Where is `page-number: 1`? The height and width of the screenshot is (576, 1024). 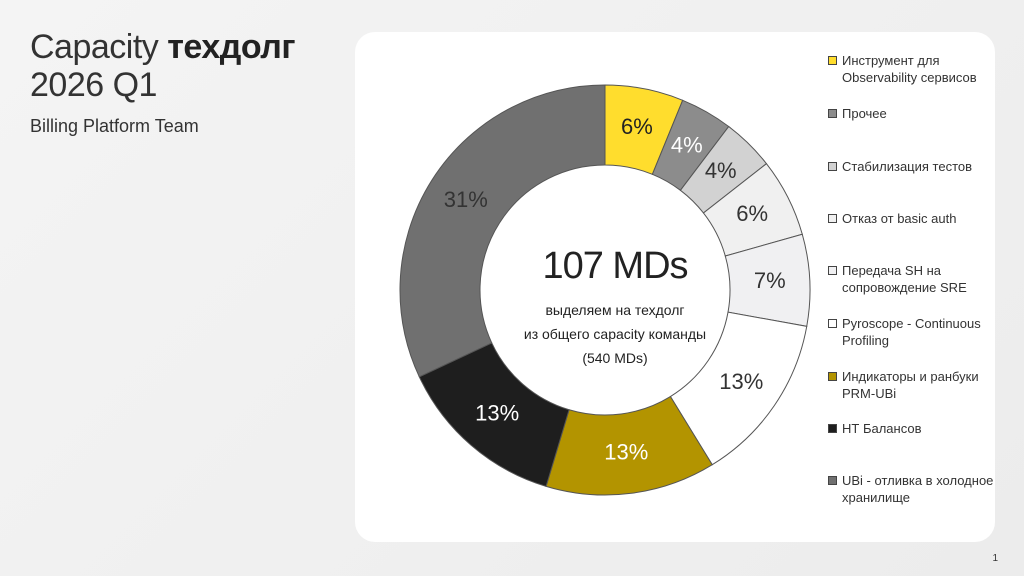 page-number: 1 is located at coordinates (995, 558).